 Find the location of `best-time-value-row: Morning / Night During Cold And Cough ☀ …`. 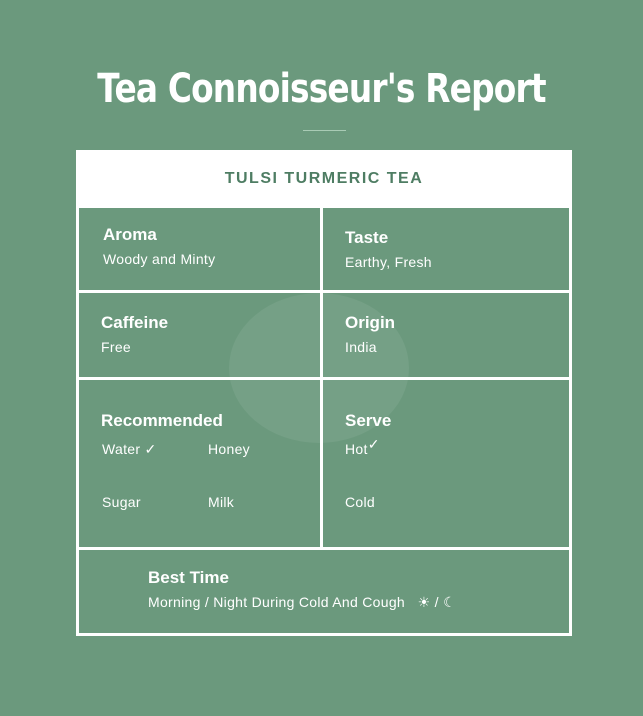

best-time-value-row: Morning / Night During Cold And Cough ☀ … is located at coordinates (302, 602).